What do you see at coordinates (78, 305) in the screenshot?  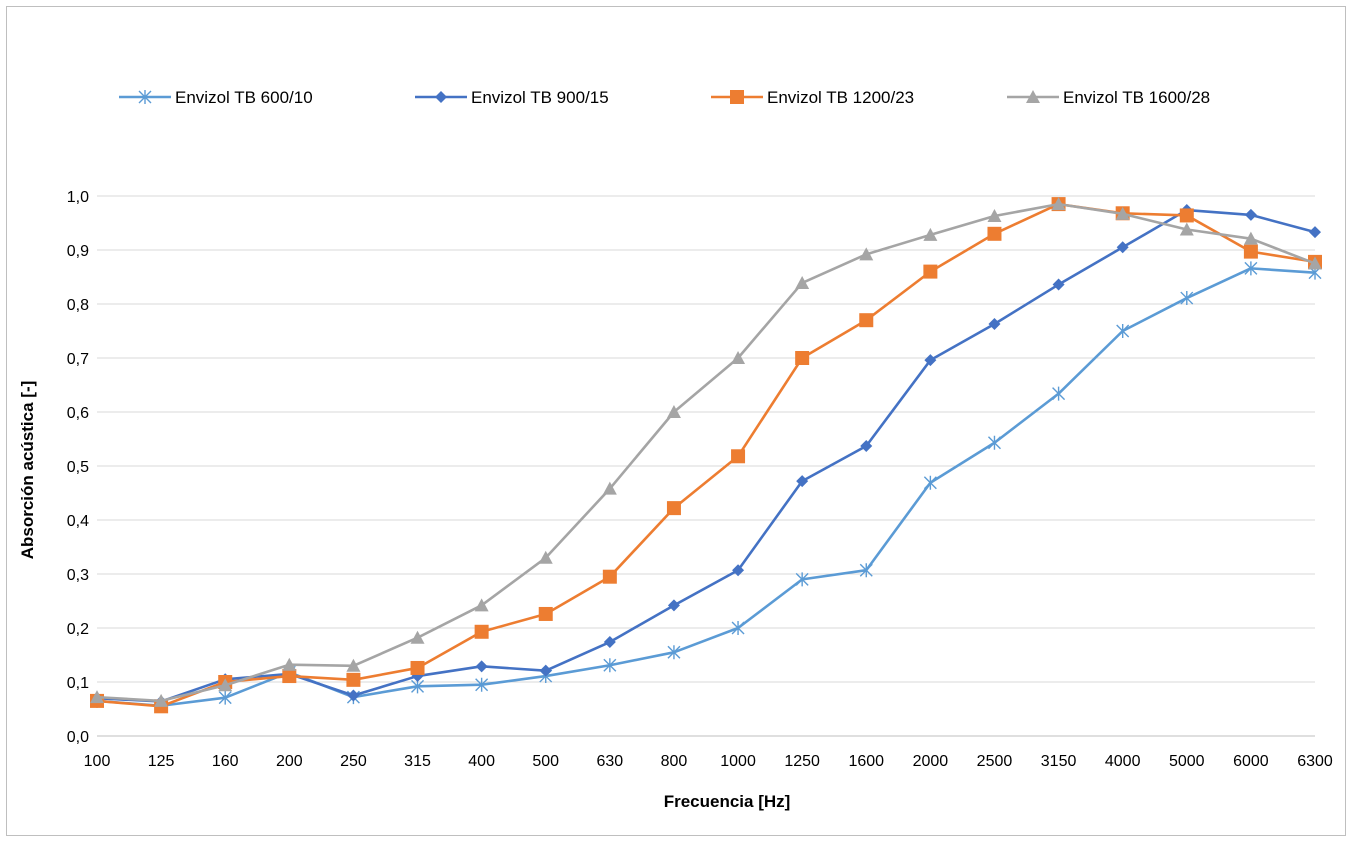 I see `y-tick-label: 0,8` at bounding box center [78, 305].